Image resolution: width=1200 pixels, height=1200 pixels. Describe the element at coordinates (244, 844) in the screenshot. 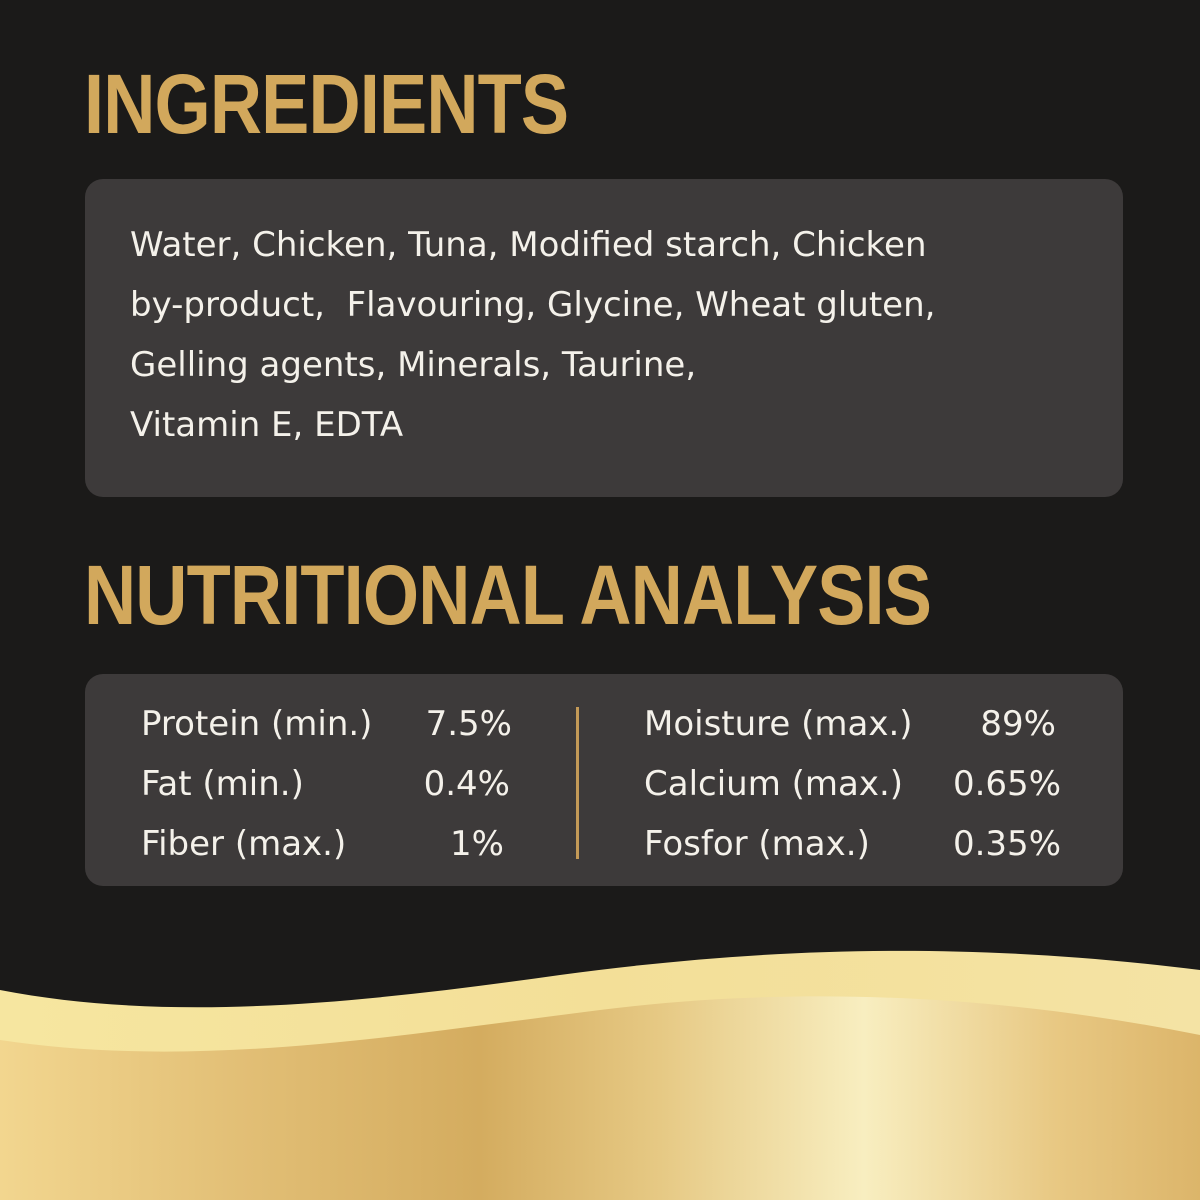

I see `nutrient-label-fiber: Fiber (max.)` at that location.